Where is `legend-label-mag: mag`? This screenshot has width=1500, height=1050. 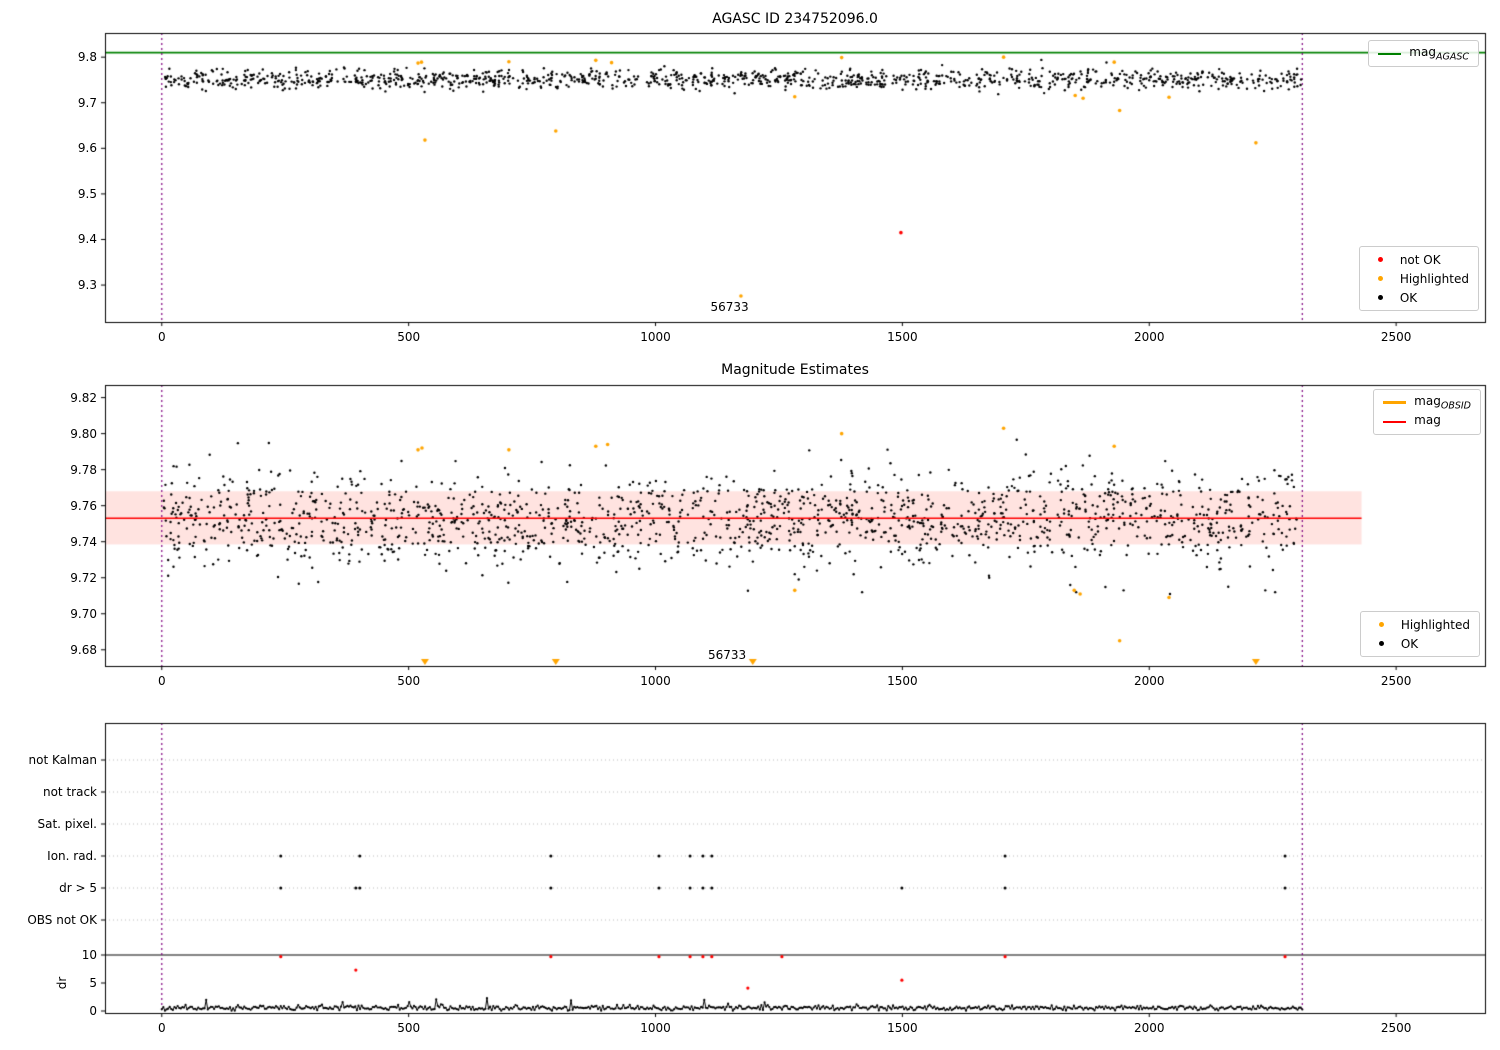
legend-label-mag: mag is located at coordinates (1427, 419).